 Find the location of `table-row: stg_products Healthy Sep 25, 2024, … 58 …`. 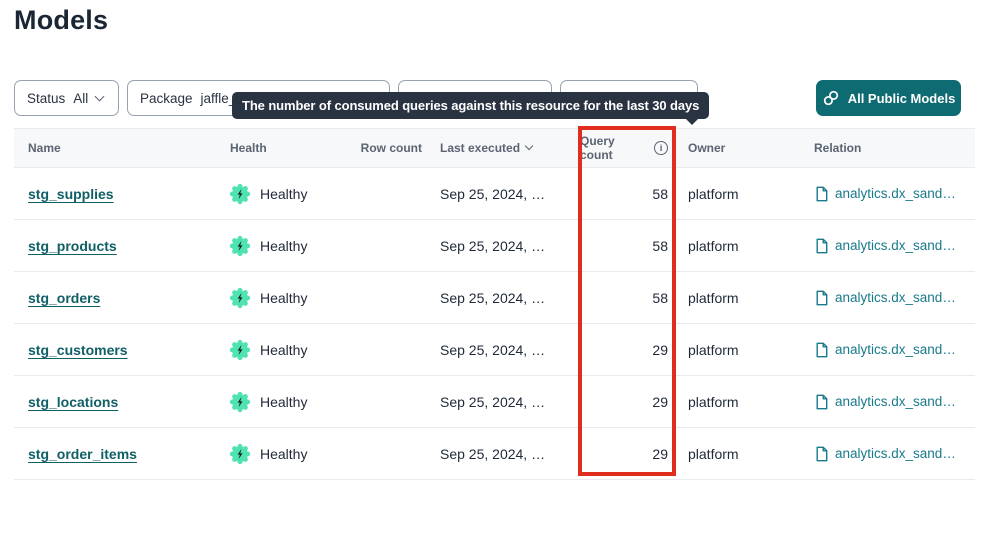

table-row: stg_products Healthy Sep 25, 2024, … 58 … is located at coordinates (494, 246).